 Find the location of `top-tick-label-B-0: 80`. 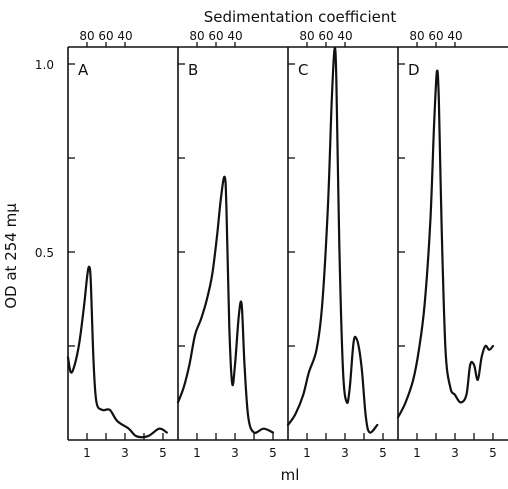

top-tick-label-B-0: 80 is located at coordinates (196, 36).